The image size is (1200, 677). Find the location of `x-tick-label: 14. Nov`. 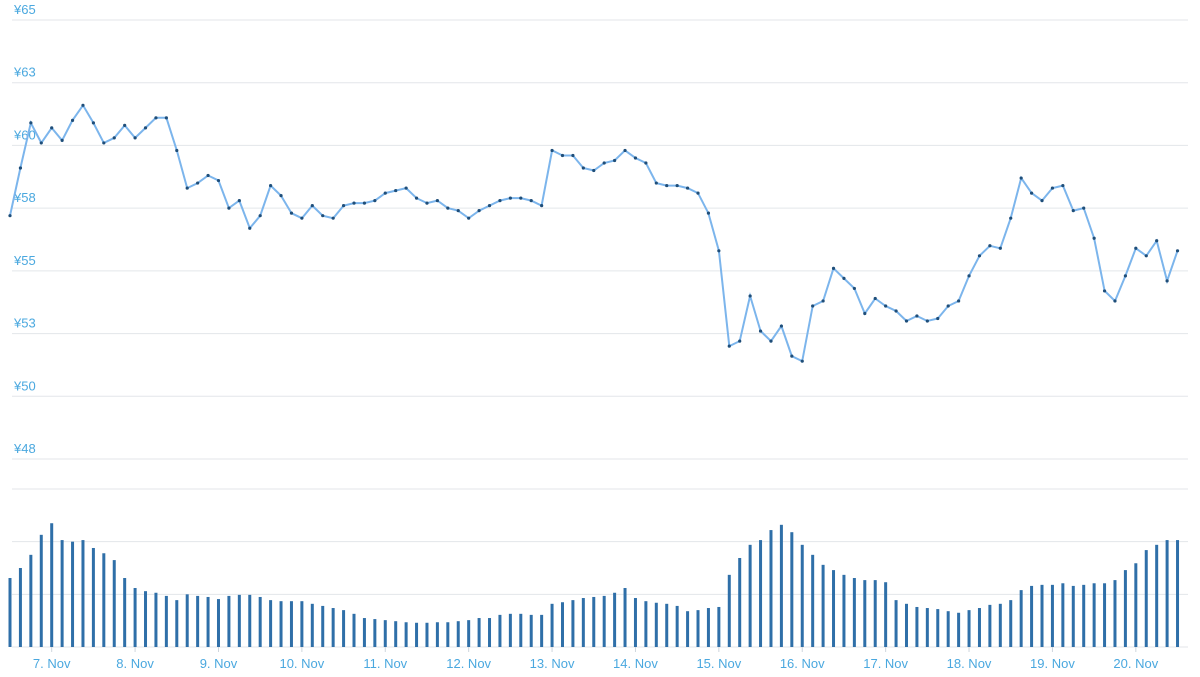

x-tick-label: 14. Nov is located at coordinates (635, 663).